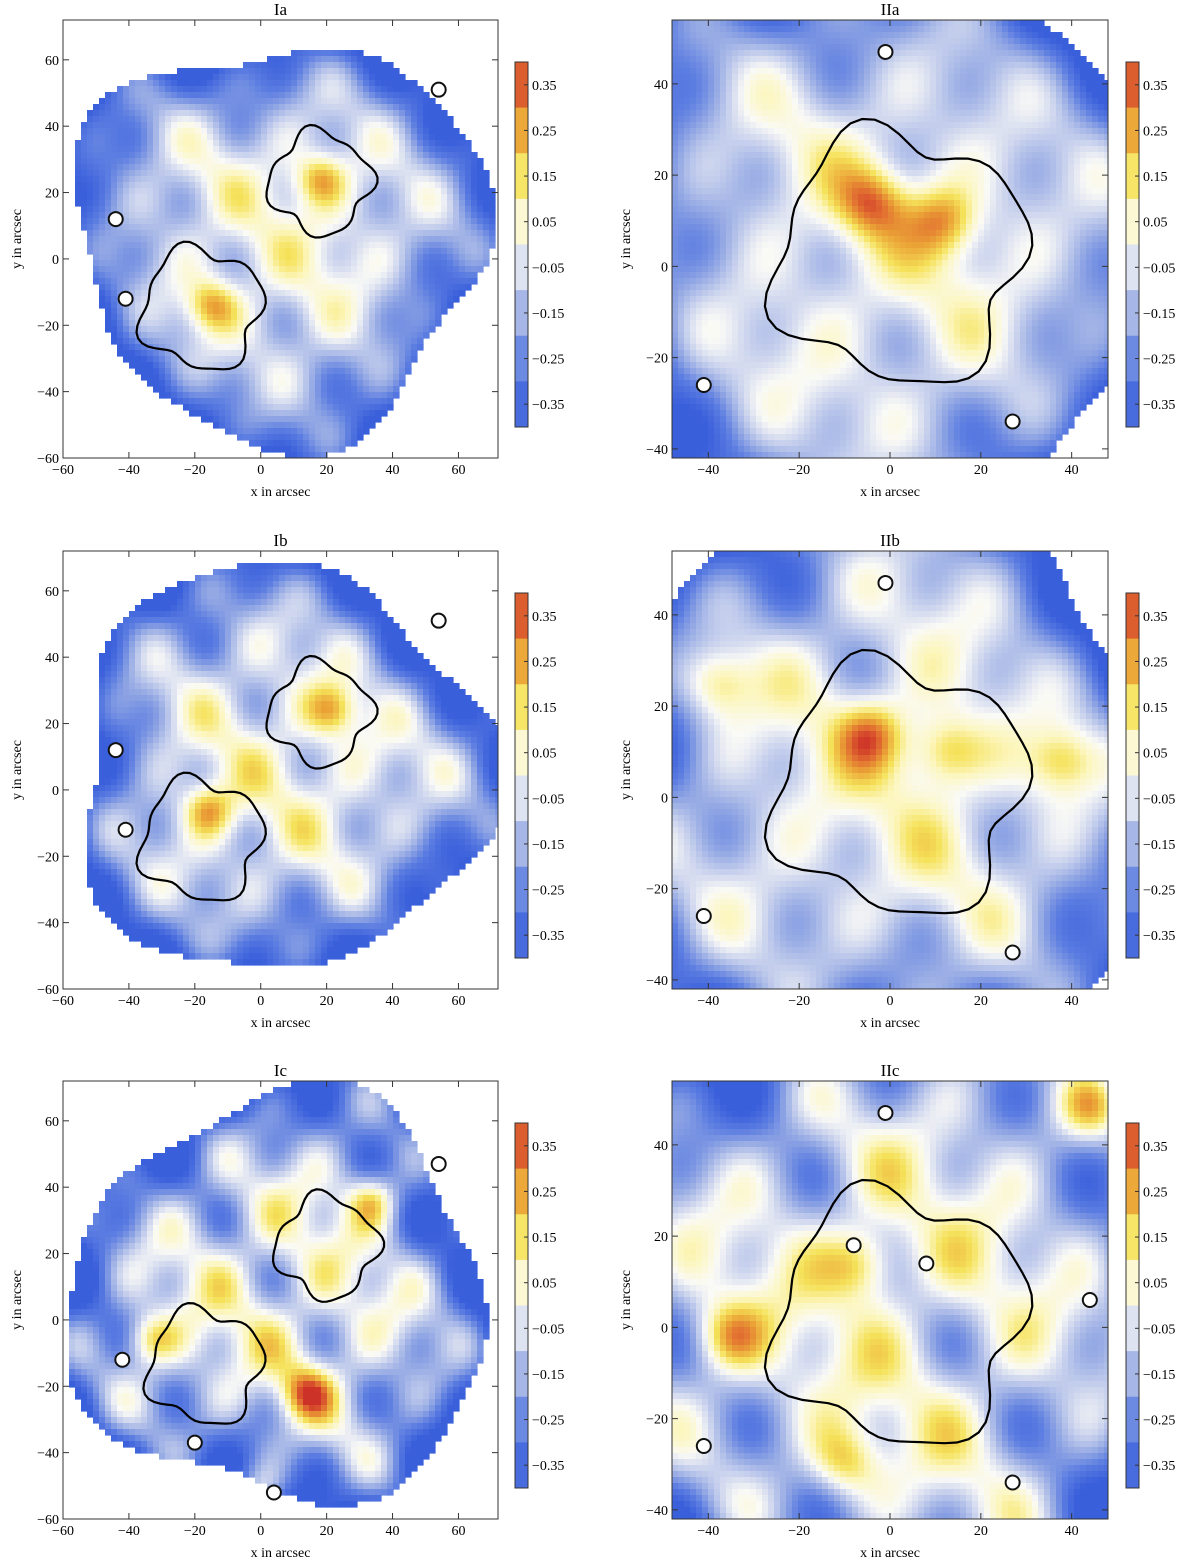 The width and height of the screenshot is (1200, 1565). I want to click on colorbar-label: −0.25, so click(548, 1421).